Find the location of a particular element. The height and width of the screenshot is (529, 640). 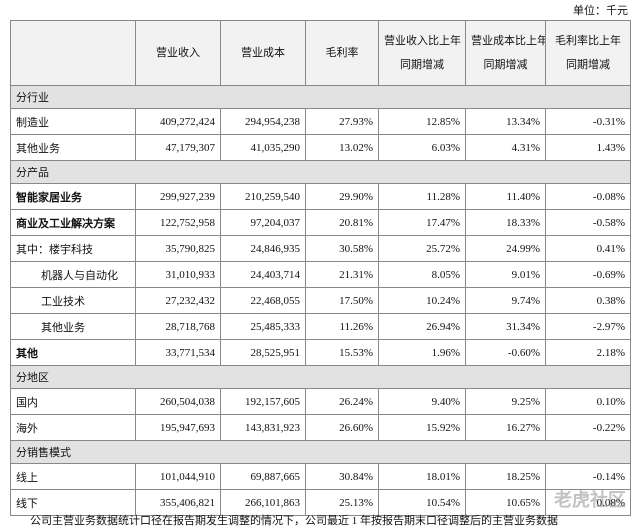

cell: 35,790,825 is located at coordinates (178, 248).